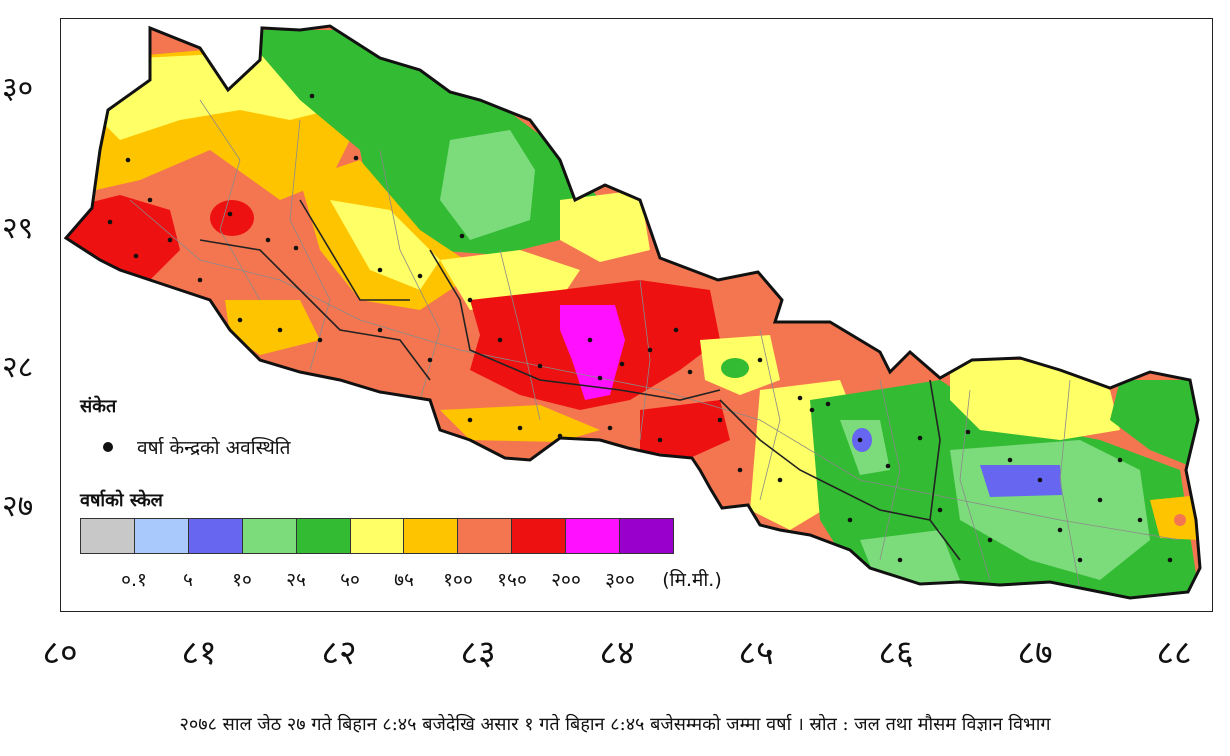 This screenshot has height=756, width=1230. Describe the element at coordinates (458, 580) in the screenshot. I see `scale-label: १००` at that location.